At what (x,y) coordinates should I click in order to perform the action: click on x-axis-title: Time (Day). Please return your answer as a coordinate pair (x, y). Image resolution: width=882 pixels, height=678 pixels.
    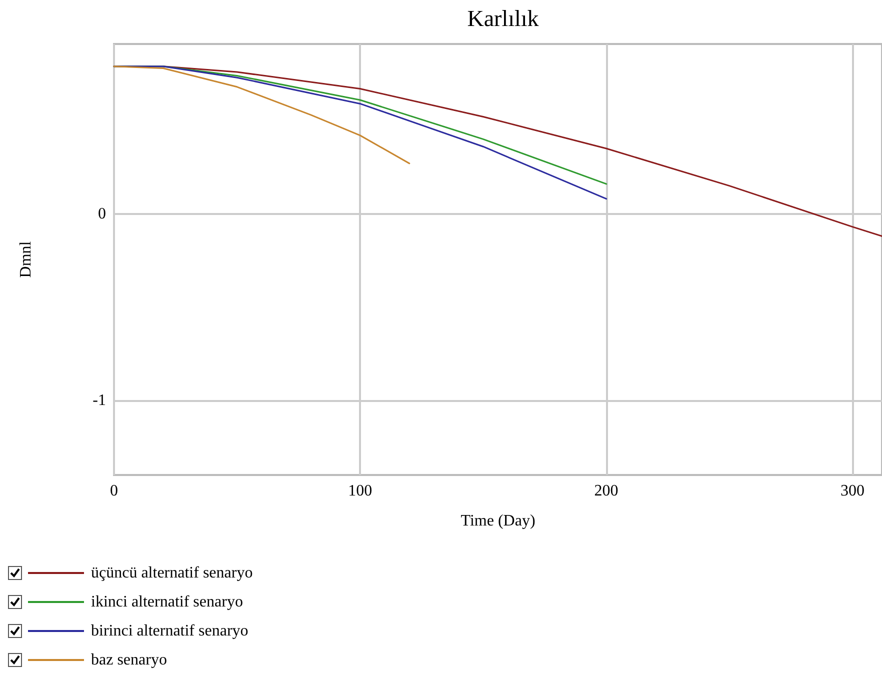
    Looking at the image, I should click on (498, 521).